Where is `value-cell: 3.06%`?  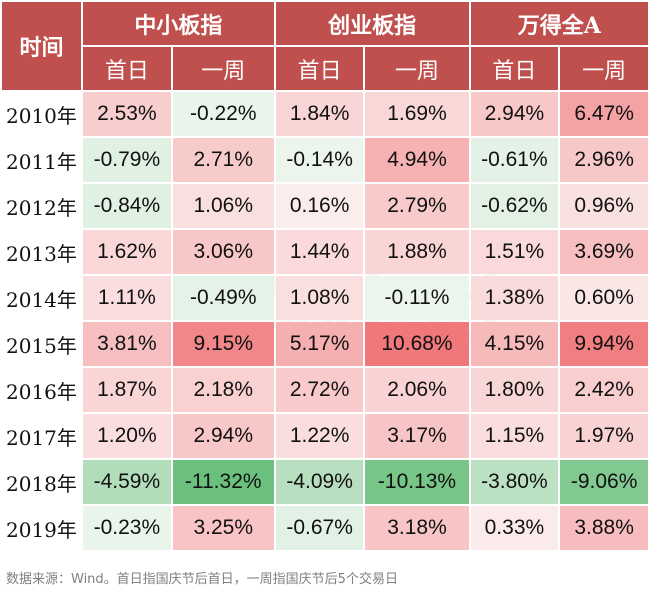
value-cell: 3.06% is located at coordinates (223, 252).